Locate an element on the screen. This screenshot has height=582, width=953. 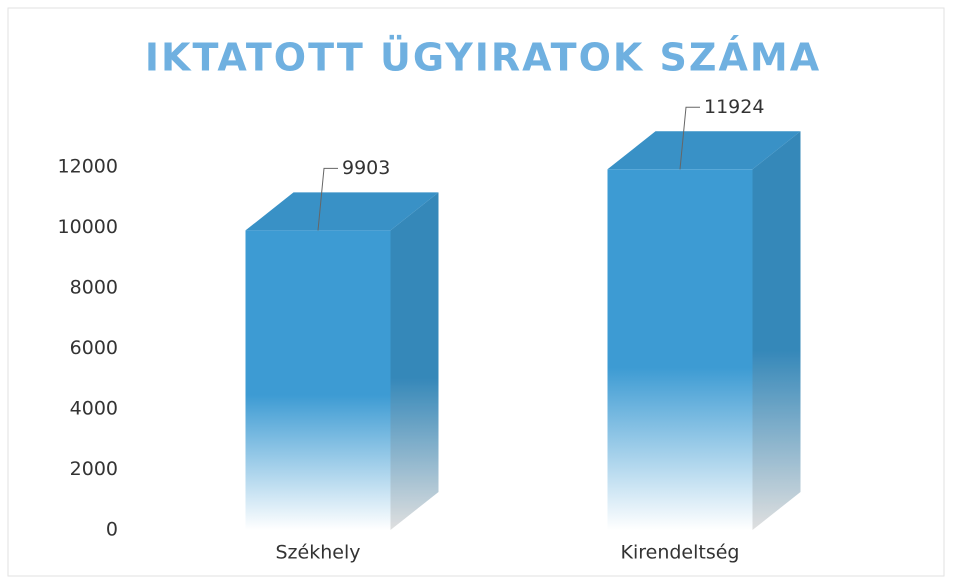
y-tick-label: 2000 is located at coordinates (94, 469).